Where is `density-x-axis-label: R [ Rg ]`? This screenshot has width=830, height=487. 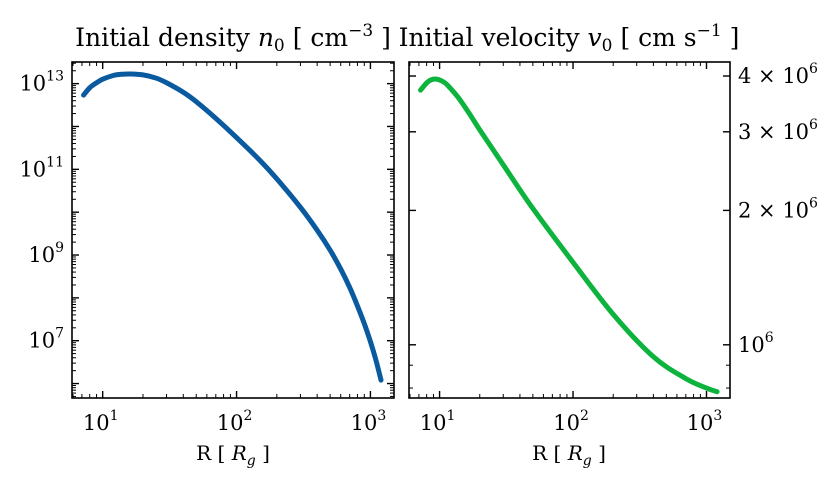 density-x-axis-label: R [ Rg ] is located at coordinates (233, 455).